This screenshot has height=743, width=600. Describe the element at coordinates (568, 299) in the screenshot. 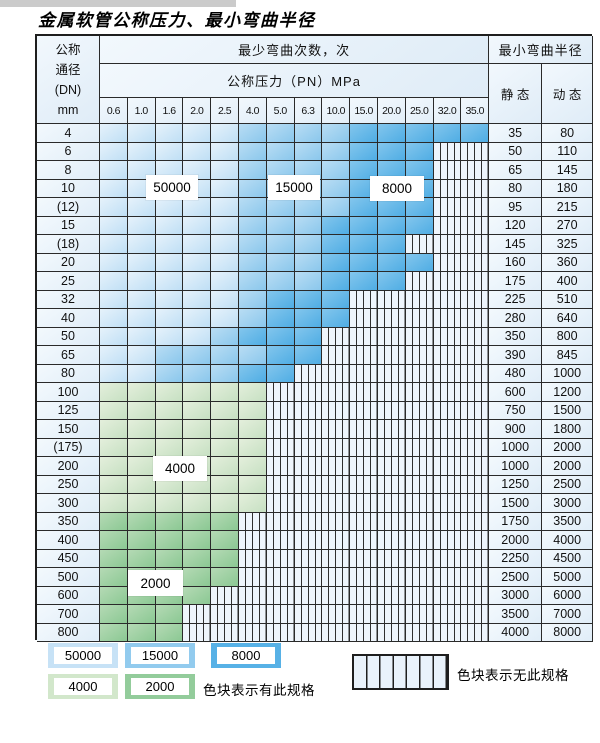

I see `dynamic-cell: 510` at that location.